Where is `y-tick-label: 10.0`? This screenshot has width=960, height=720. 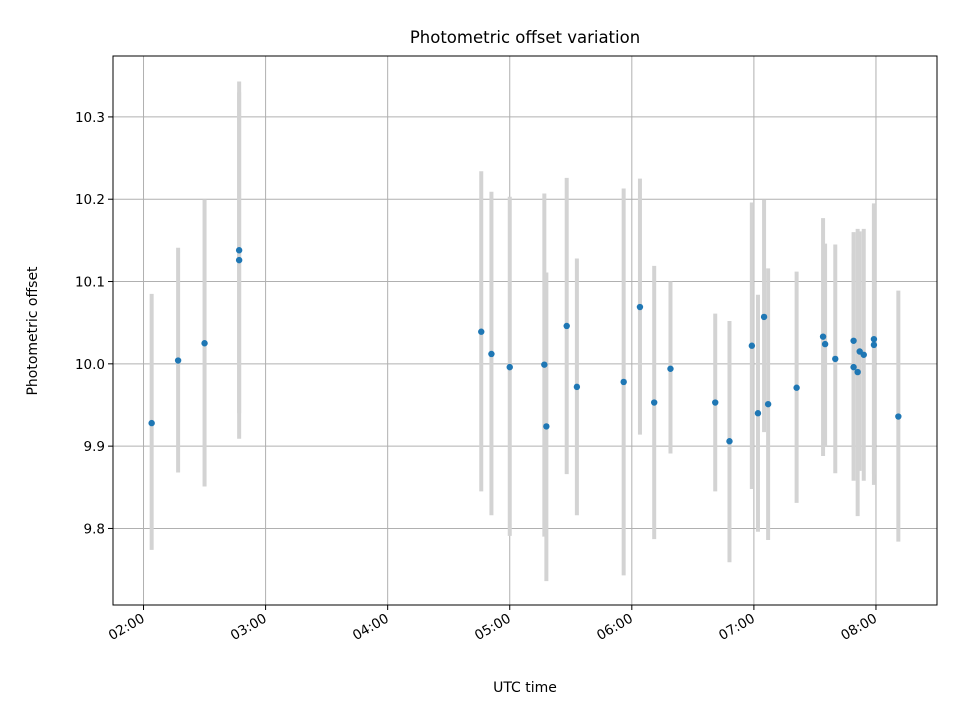
y-tick-label: 10.0 is located at coordinates (90, 365).